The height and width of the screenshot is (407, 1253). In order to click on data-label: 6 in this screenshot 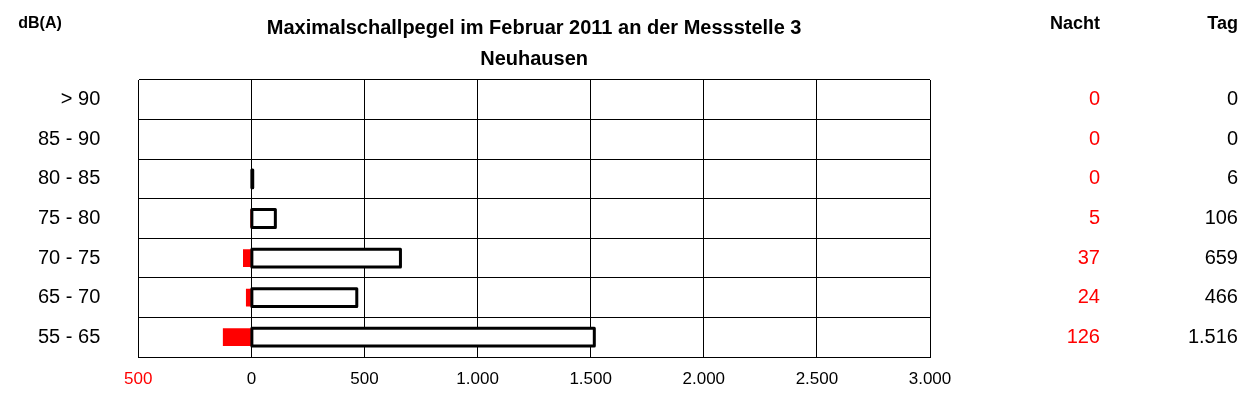, I will do `click(1232, 177)`.